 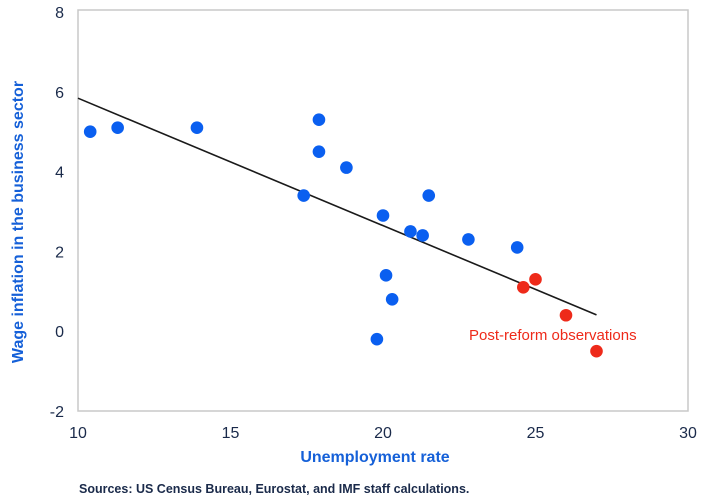 What do you see at coordinates (231, 433) in the screenshot?
I see `x-tick-label: 15` at bounding box center [231, 433].